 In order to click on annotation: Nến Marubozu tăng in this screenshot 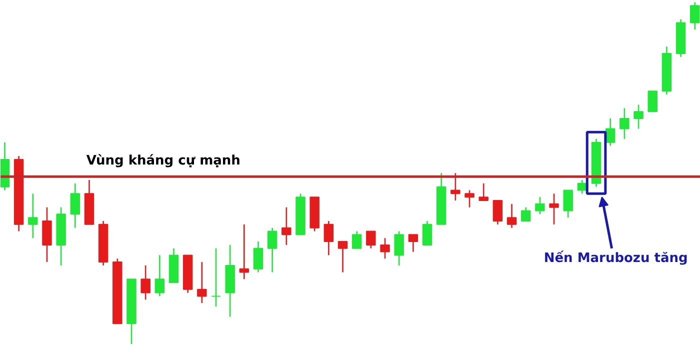, I will do `click(616, 258)`.